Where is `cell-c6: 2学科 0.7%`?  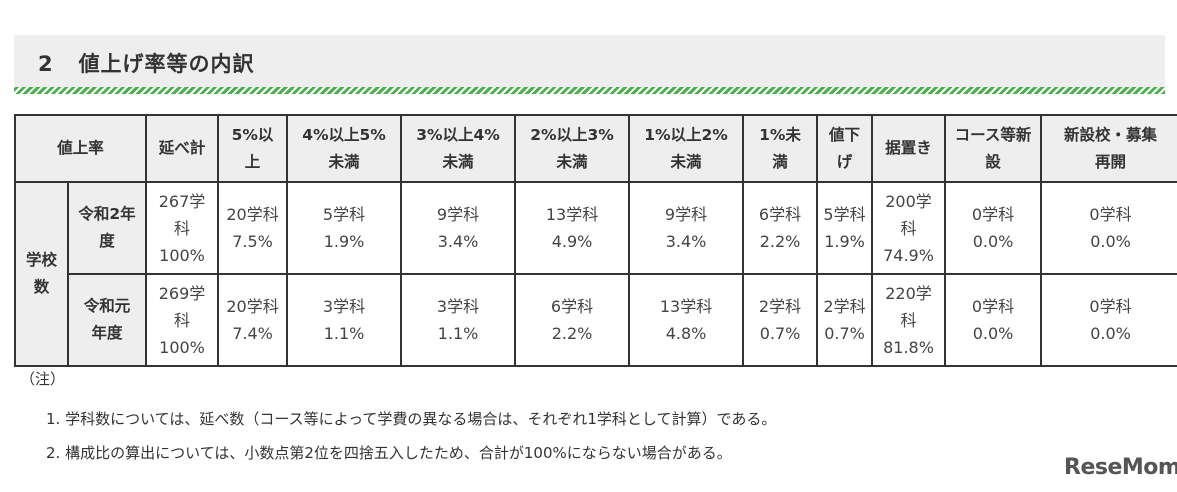 cell-c6: 2学科 0.7% is located at coordinates (780, 320).